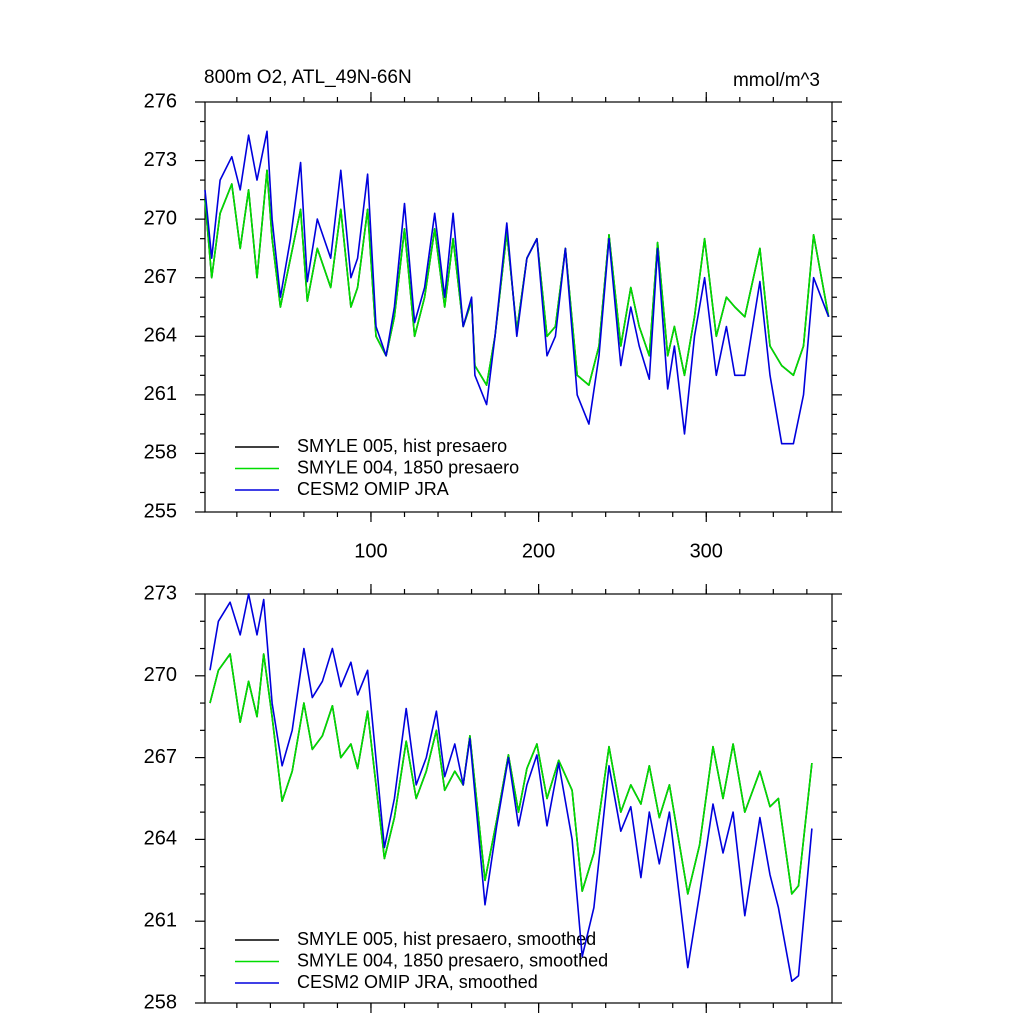 This screenshot has width=1024, height=1024. I want to click on legend-label: SMYLE 005, hist presaero, so click(402, 446).